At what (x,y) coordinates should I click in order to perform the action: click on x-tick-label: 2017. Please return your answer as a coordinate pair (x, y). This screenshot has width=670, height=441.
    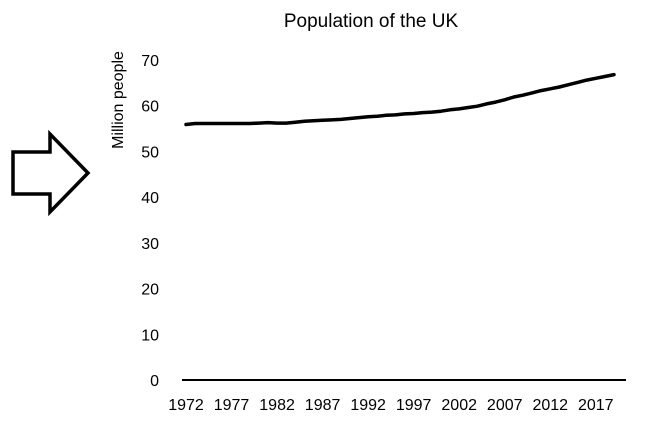
    Looking at the image, I should click on (596, 405).